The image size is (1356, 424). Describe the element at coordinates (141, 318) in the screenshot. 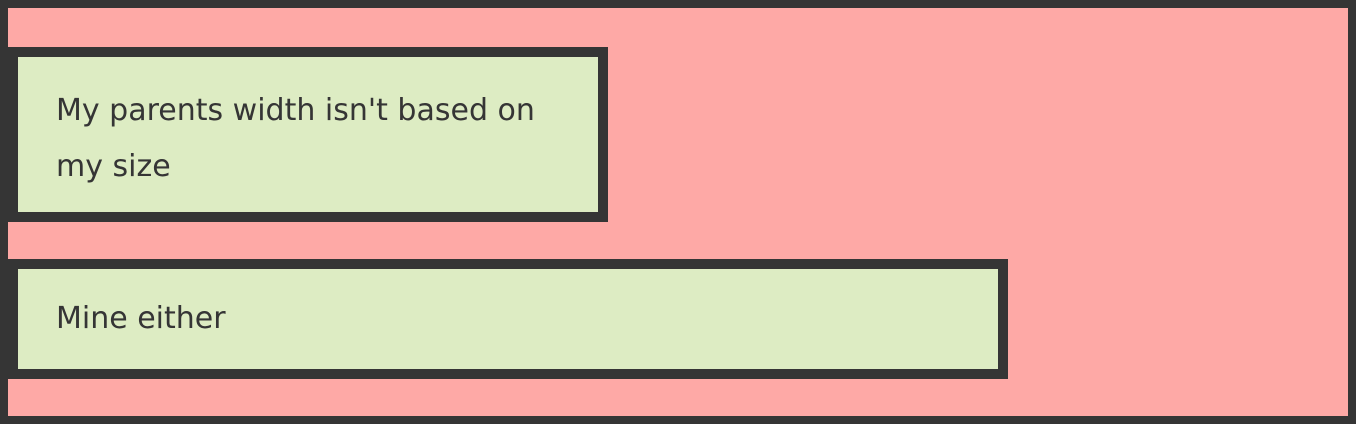

I see `child-box-2-text: Mine either` at that location.